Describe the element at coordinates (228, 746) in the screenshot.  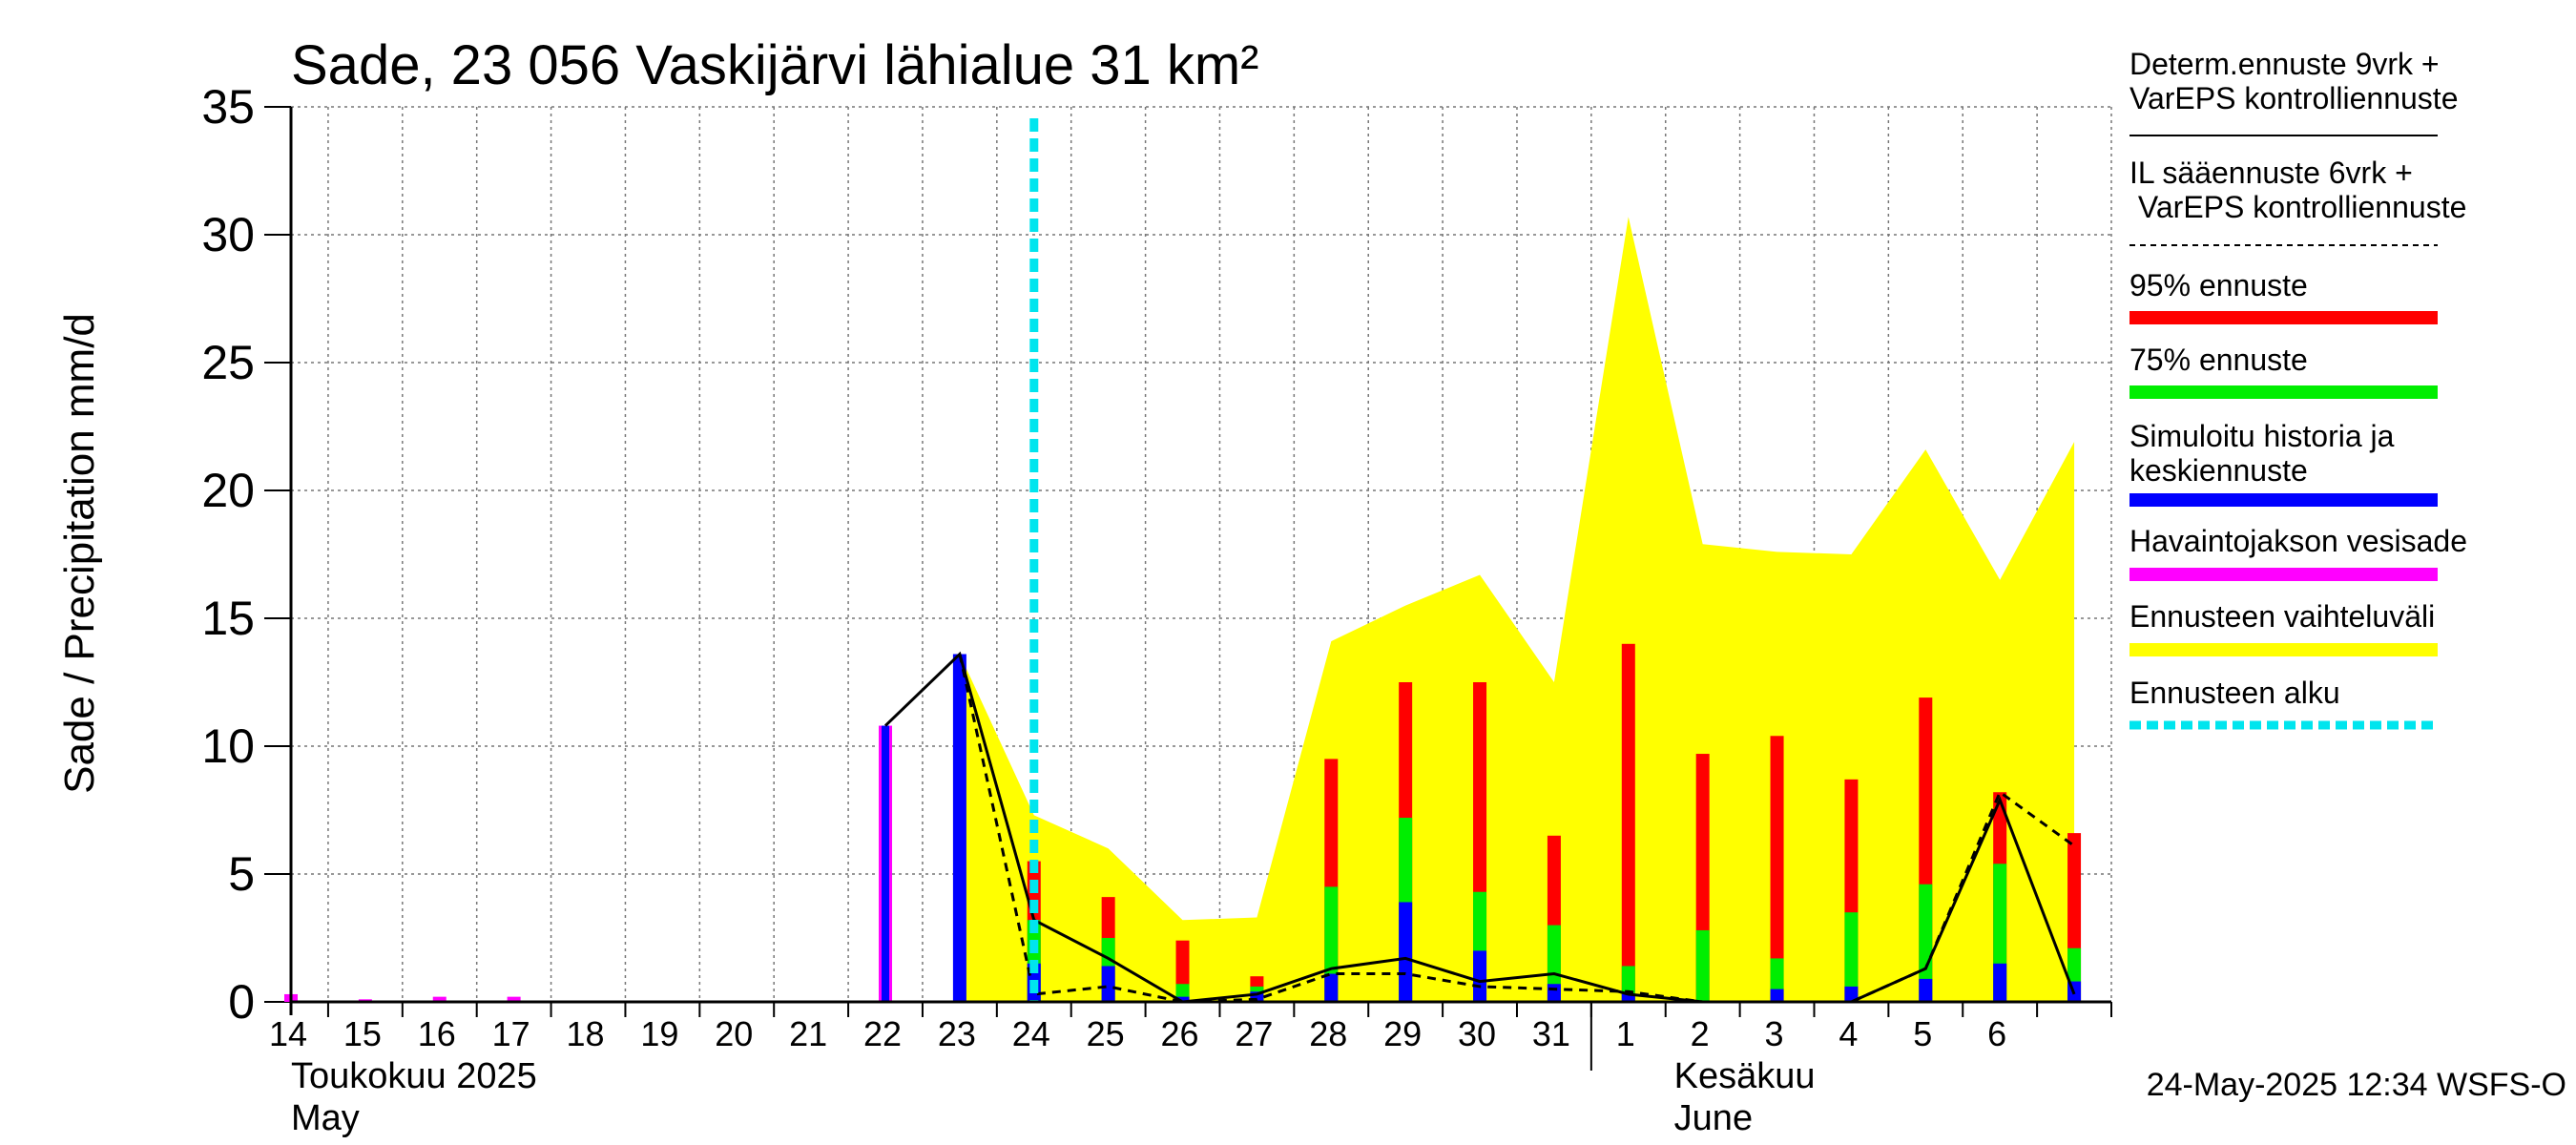
I see `y-tick-label: 10` at that location.